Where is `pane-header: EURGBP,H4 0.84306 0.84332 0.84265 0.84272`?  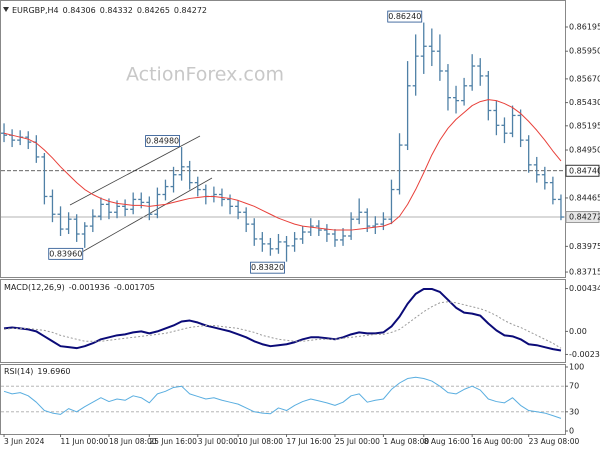 pane-header: EURGBP,H4 0.84306 0.84332 0.84265 0.84272 is located at coordinates (109, 10).